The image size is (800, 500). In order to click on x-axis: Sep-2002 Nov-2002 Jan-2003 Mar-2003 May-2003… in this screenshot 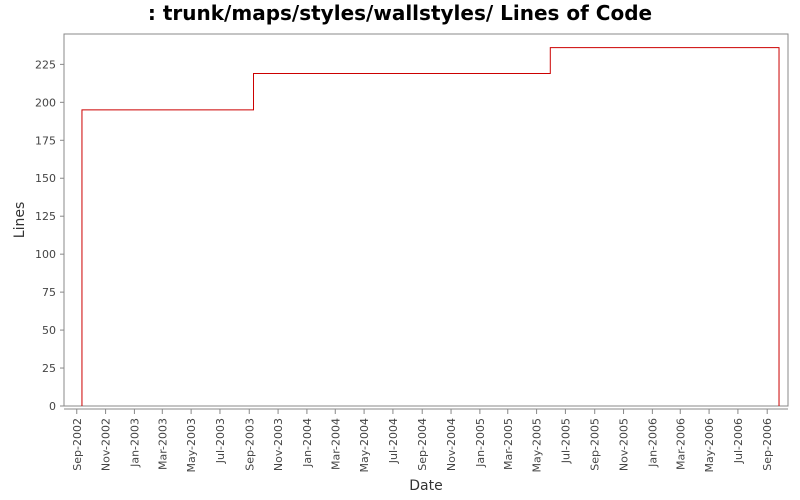, I will do `click(426, 440)`.